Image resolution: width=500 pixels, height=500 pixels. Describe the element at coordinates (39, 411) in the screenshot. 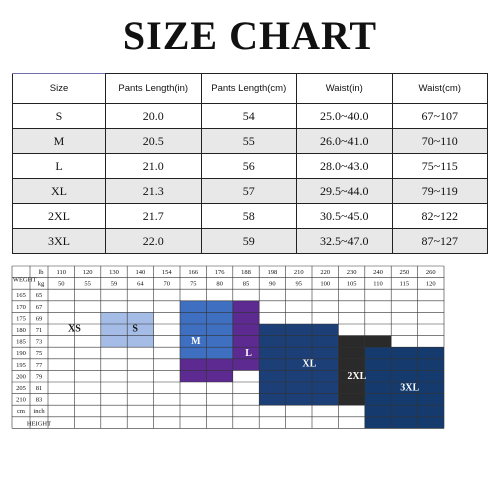

I see `inch-label: inch` at that location.